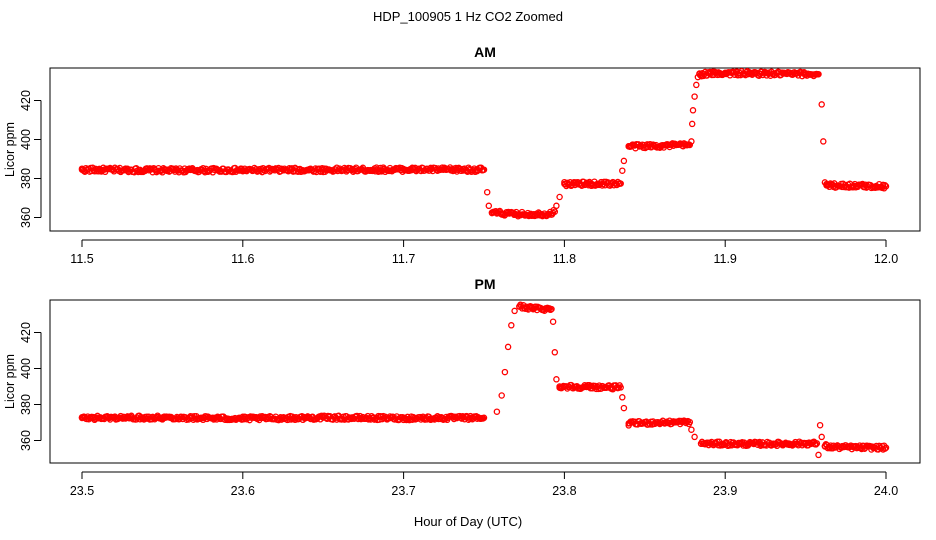 Image resolution: width=936 pixels, height=540 pixels. Describe the element at coordinates (243, 491) in the screenshot. I see `x-tick-label-pm: 23.6` at that location.